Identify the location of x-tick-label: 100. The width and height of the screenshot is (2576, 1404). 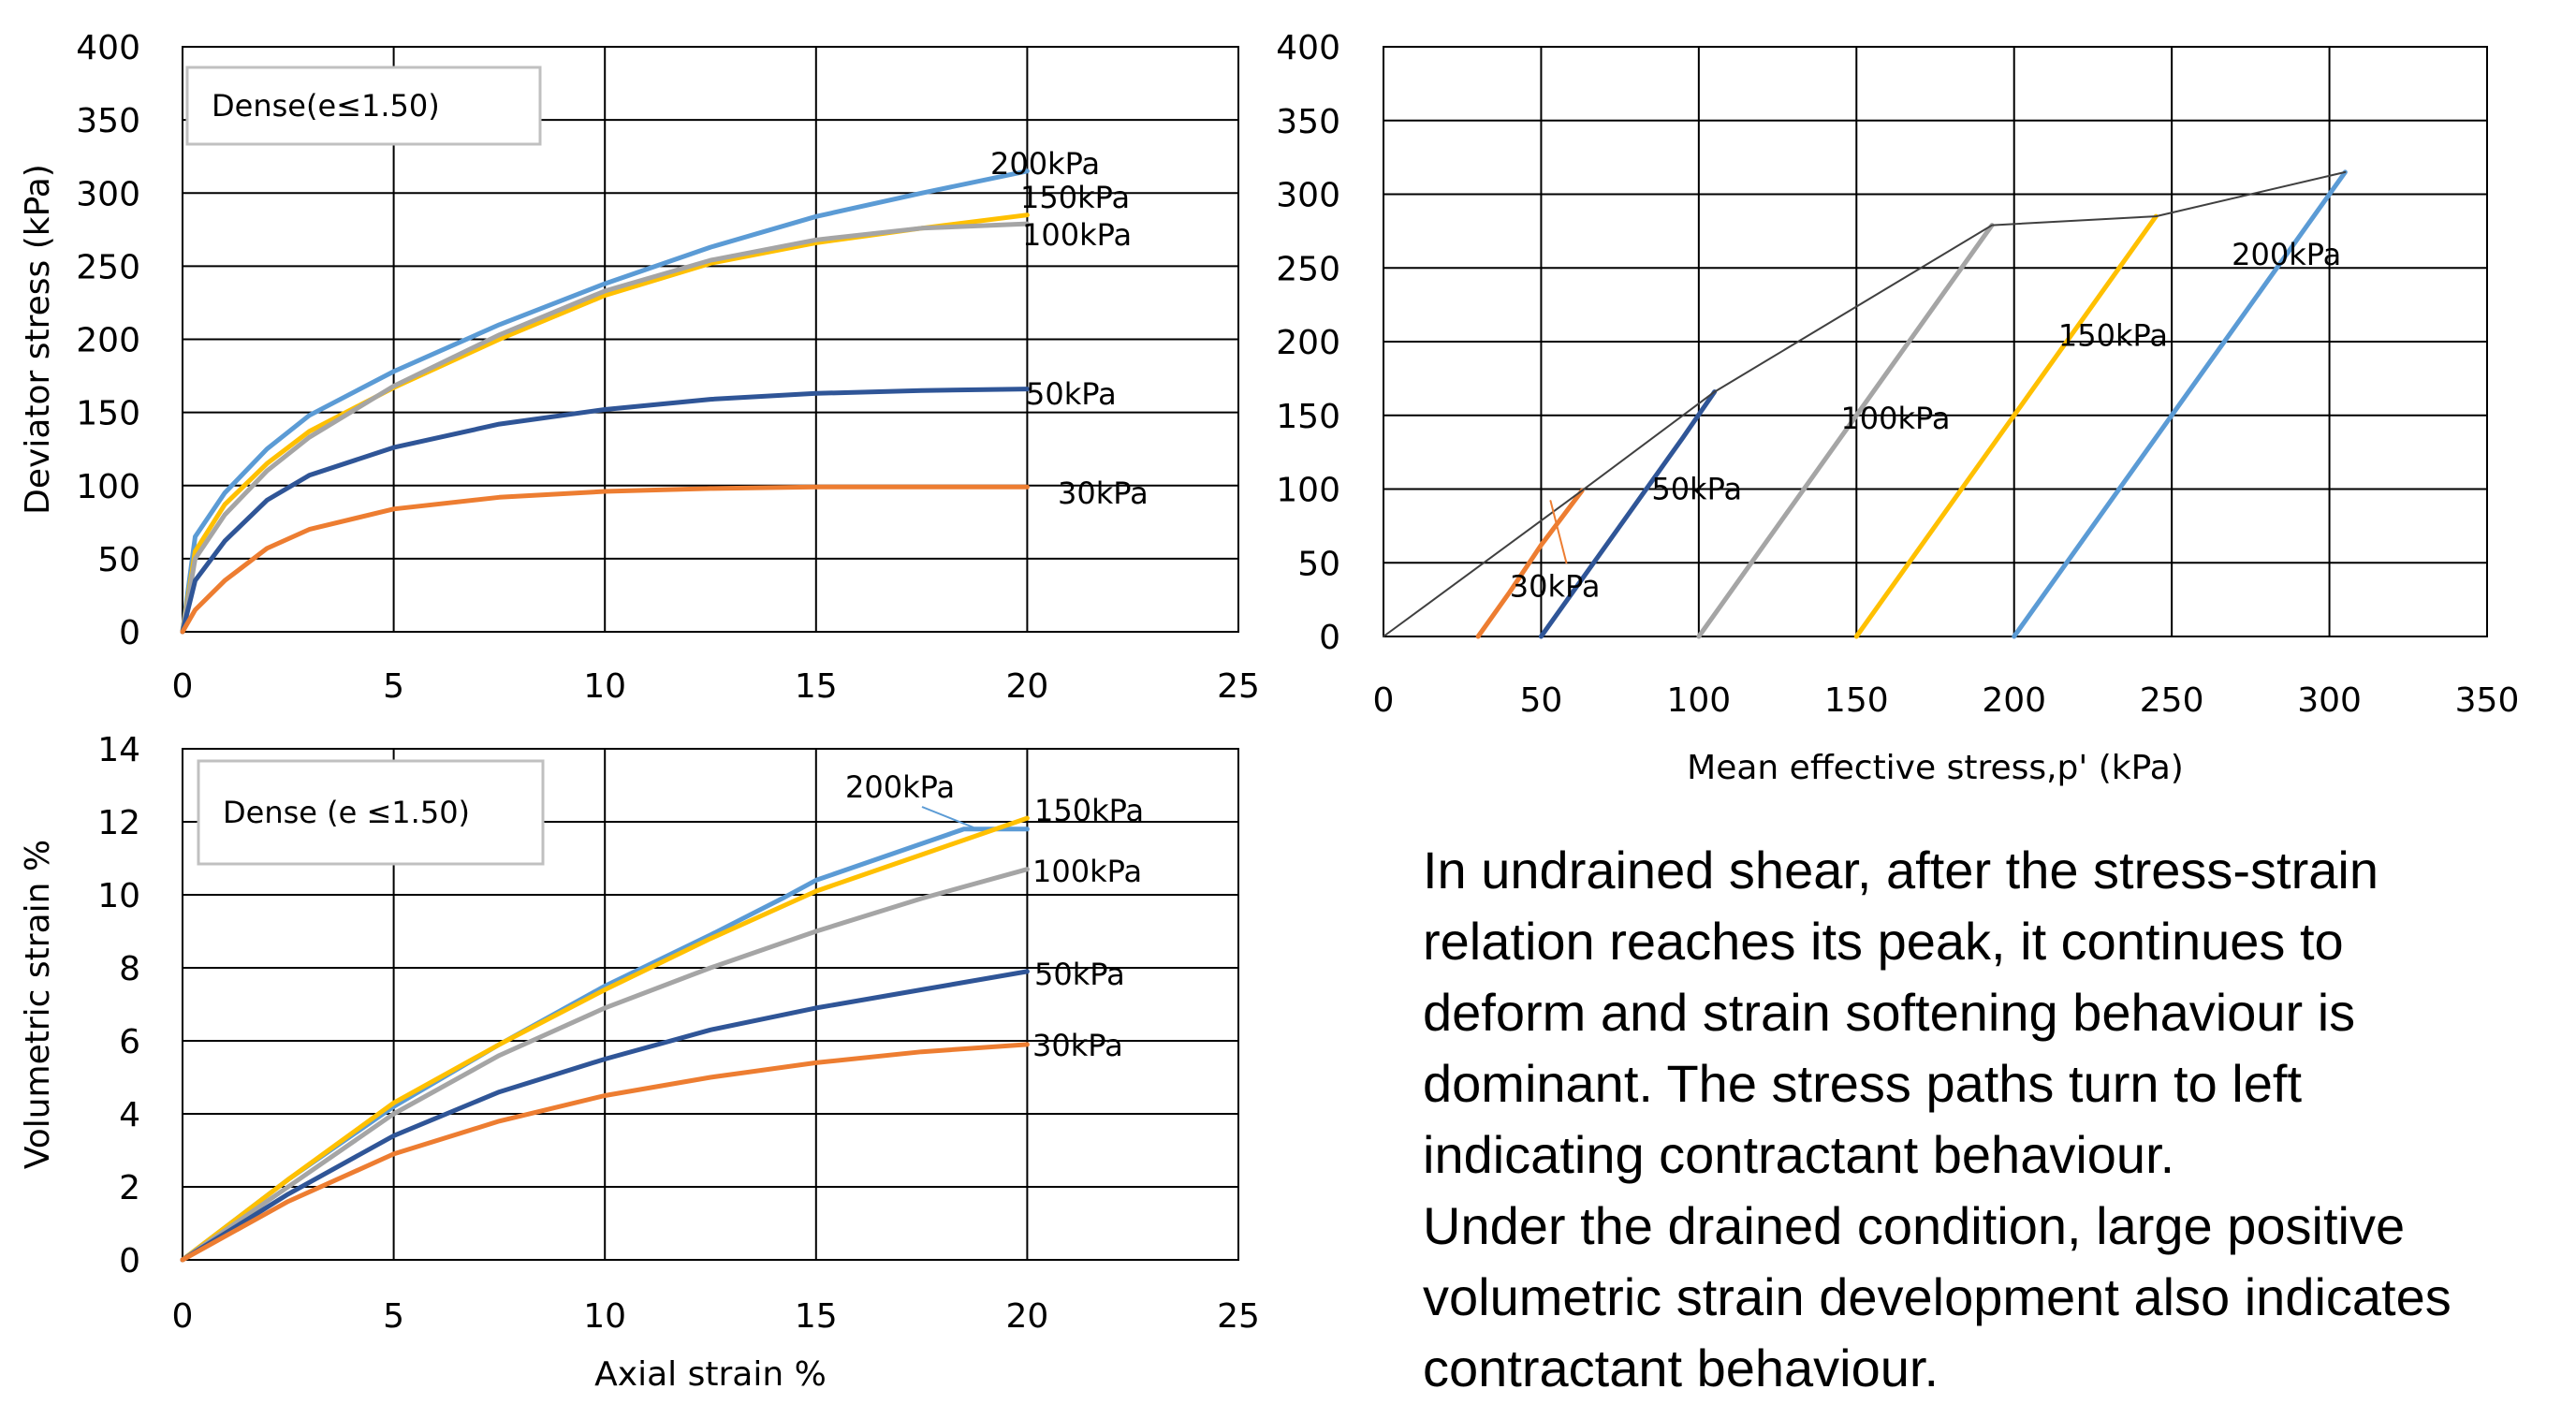
(1698, 700).